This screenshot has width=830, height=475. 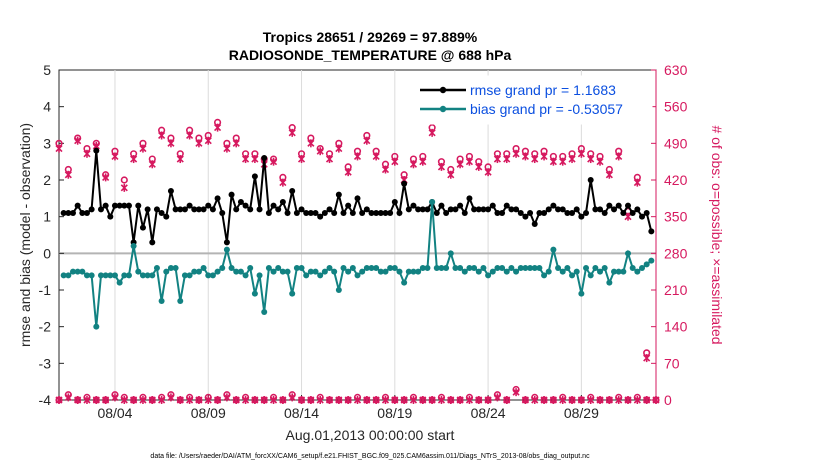 What do you see at coordinates (676, 253) in the screenshot?
I see `y-right-tick-label: 280` at bounding box center [676, 253].